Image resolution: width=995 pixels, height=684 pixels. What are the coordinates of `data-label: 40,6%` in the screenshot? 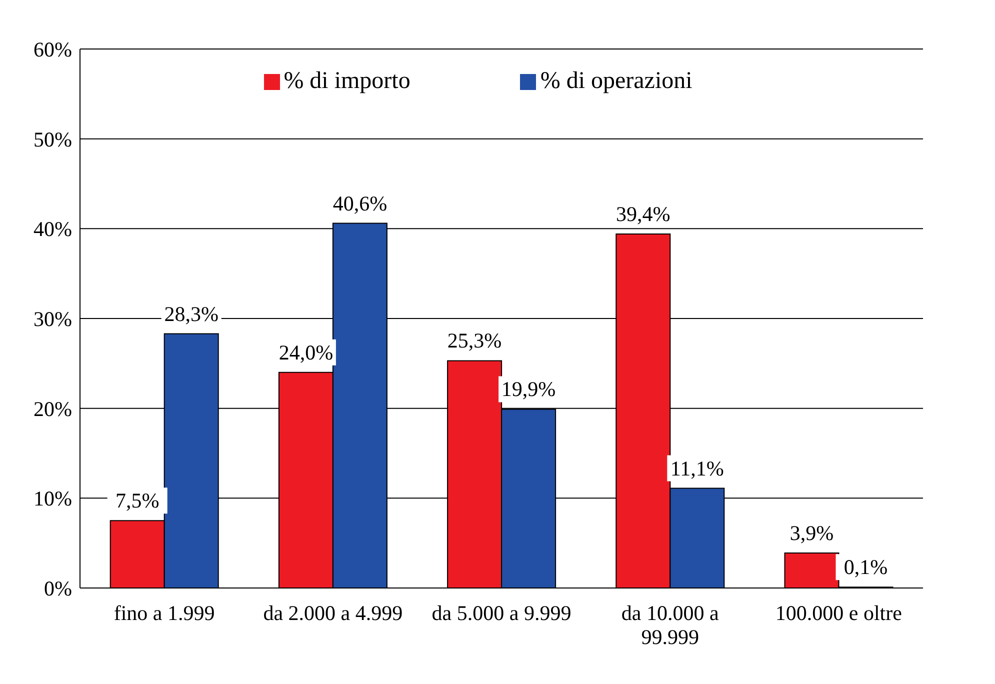 It's located at (360, 203).